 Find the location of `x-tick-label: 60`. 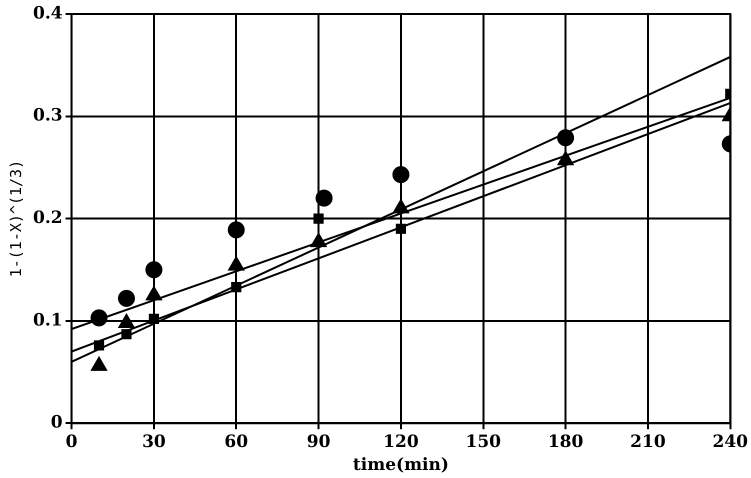

x-tick-label: 60 is located at coordinates (236, 442).